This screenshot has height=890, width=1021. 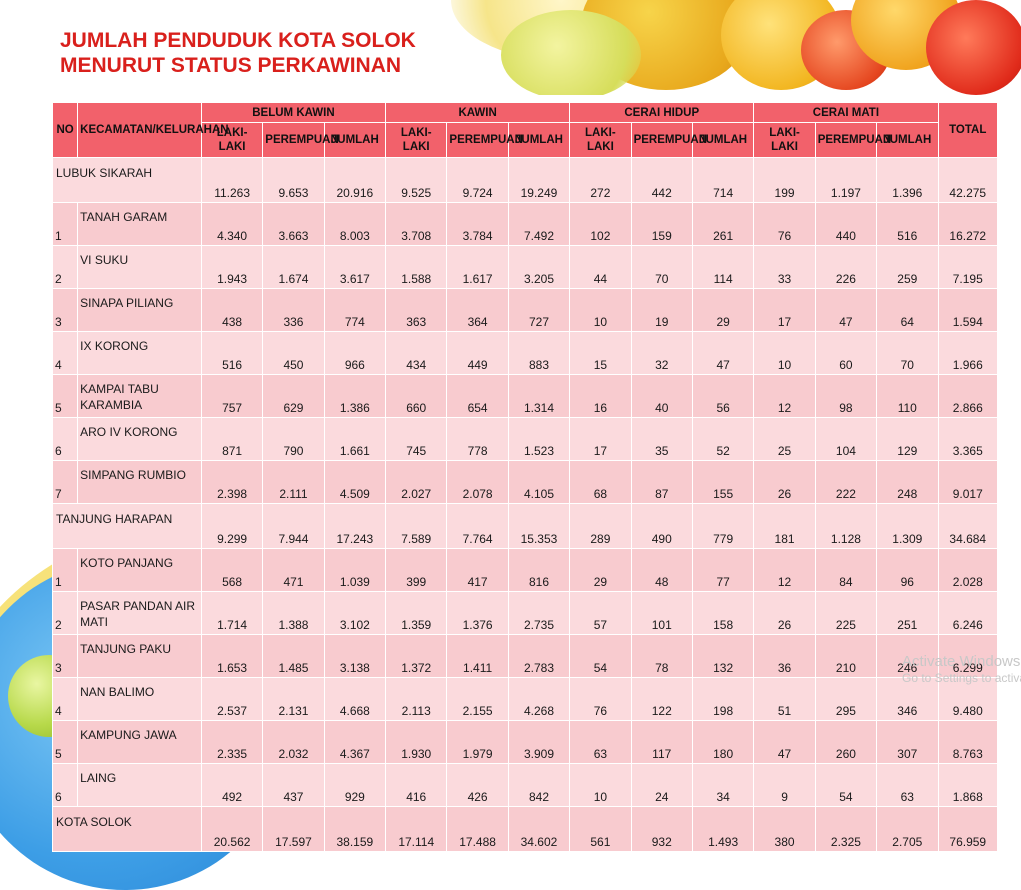 I want to click on value-cell: 3.205, so click(x=539, y=267).